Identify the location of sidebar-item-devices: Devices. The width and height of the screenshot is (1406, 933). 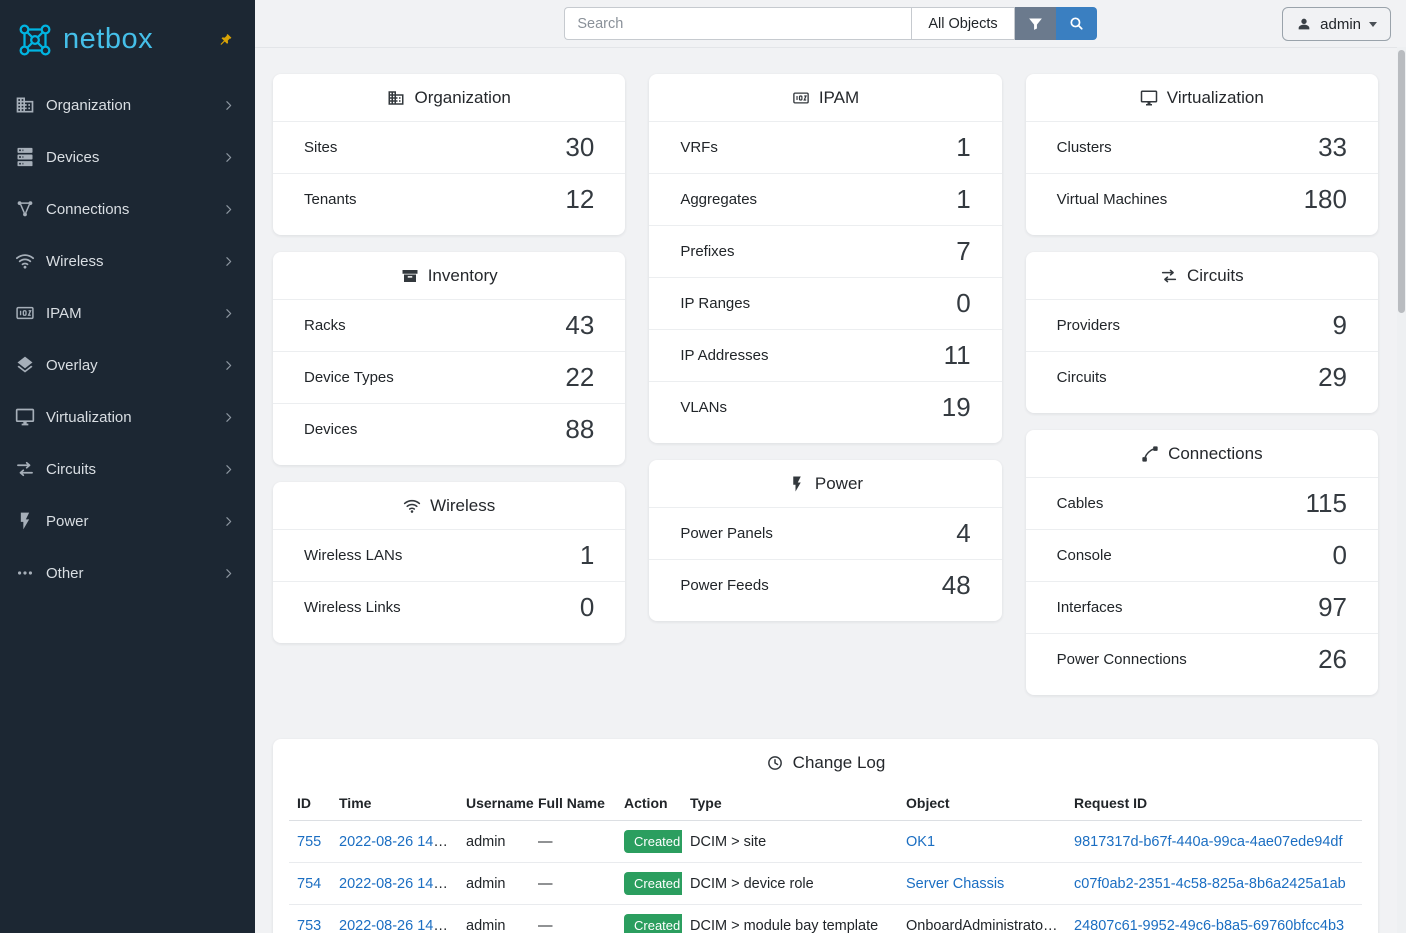
(127, 157).